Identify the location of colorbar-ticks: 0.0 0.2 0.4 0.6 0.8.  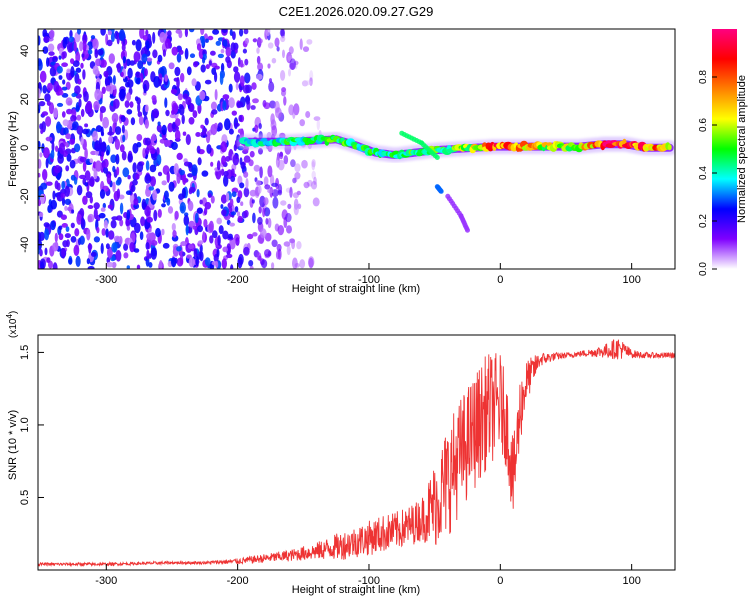
(707, 173).